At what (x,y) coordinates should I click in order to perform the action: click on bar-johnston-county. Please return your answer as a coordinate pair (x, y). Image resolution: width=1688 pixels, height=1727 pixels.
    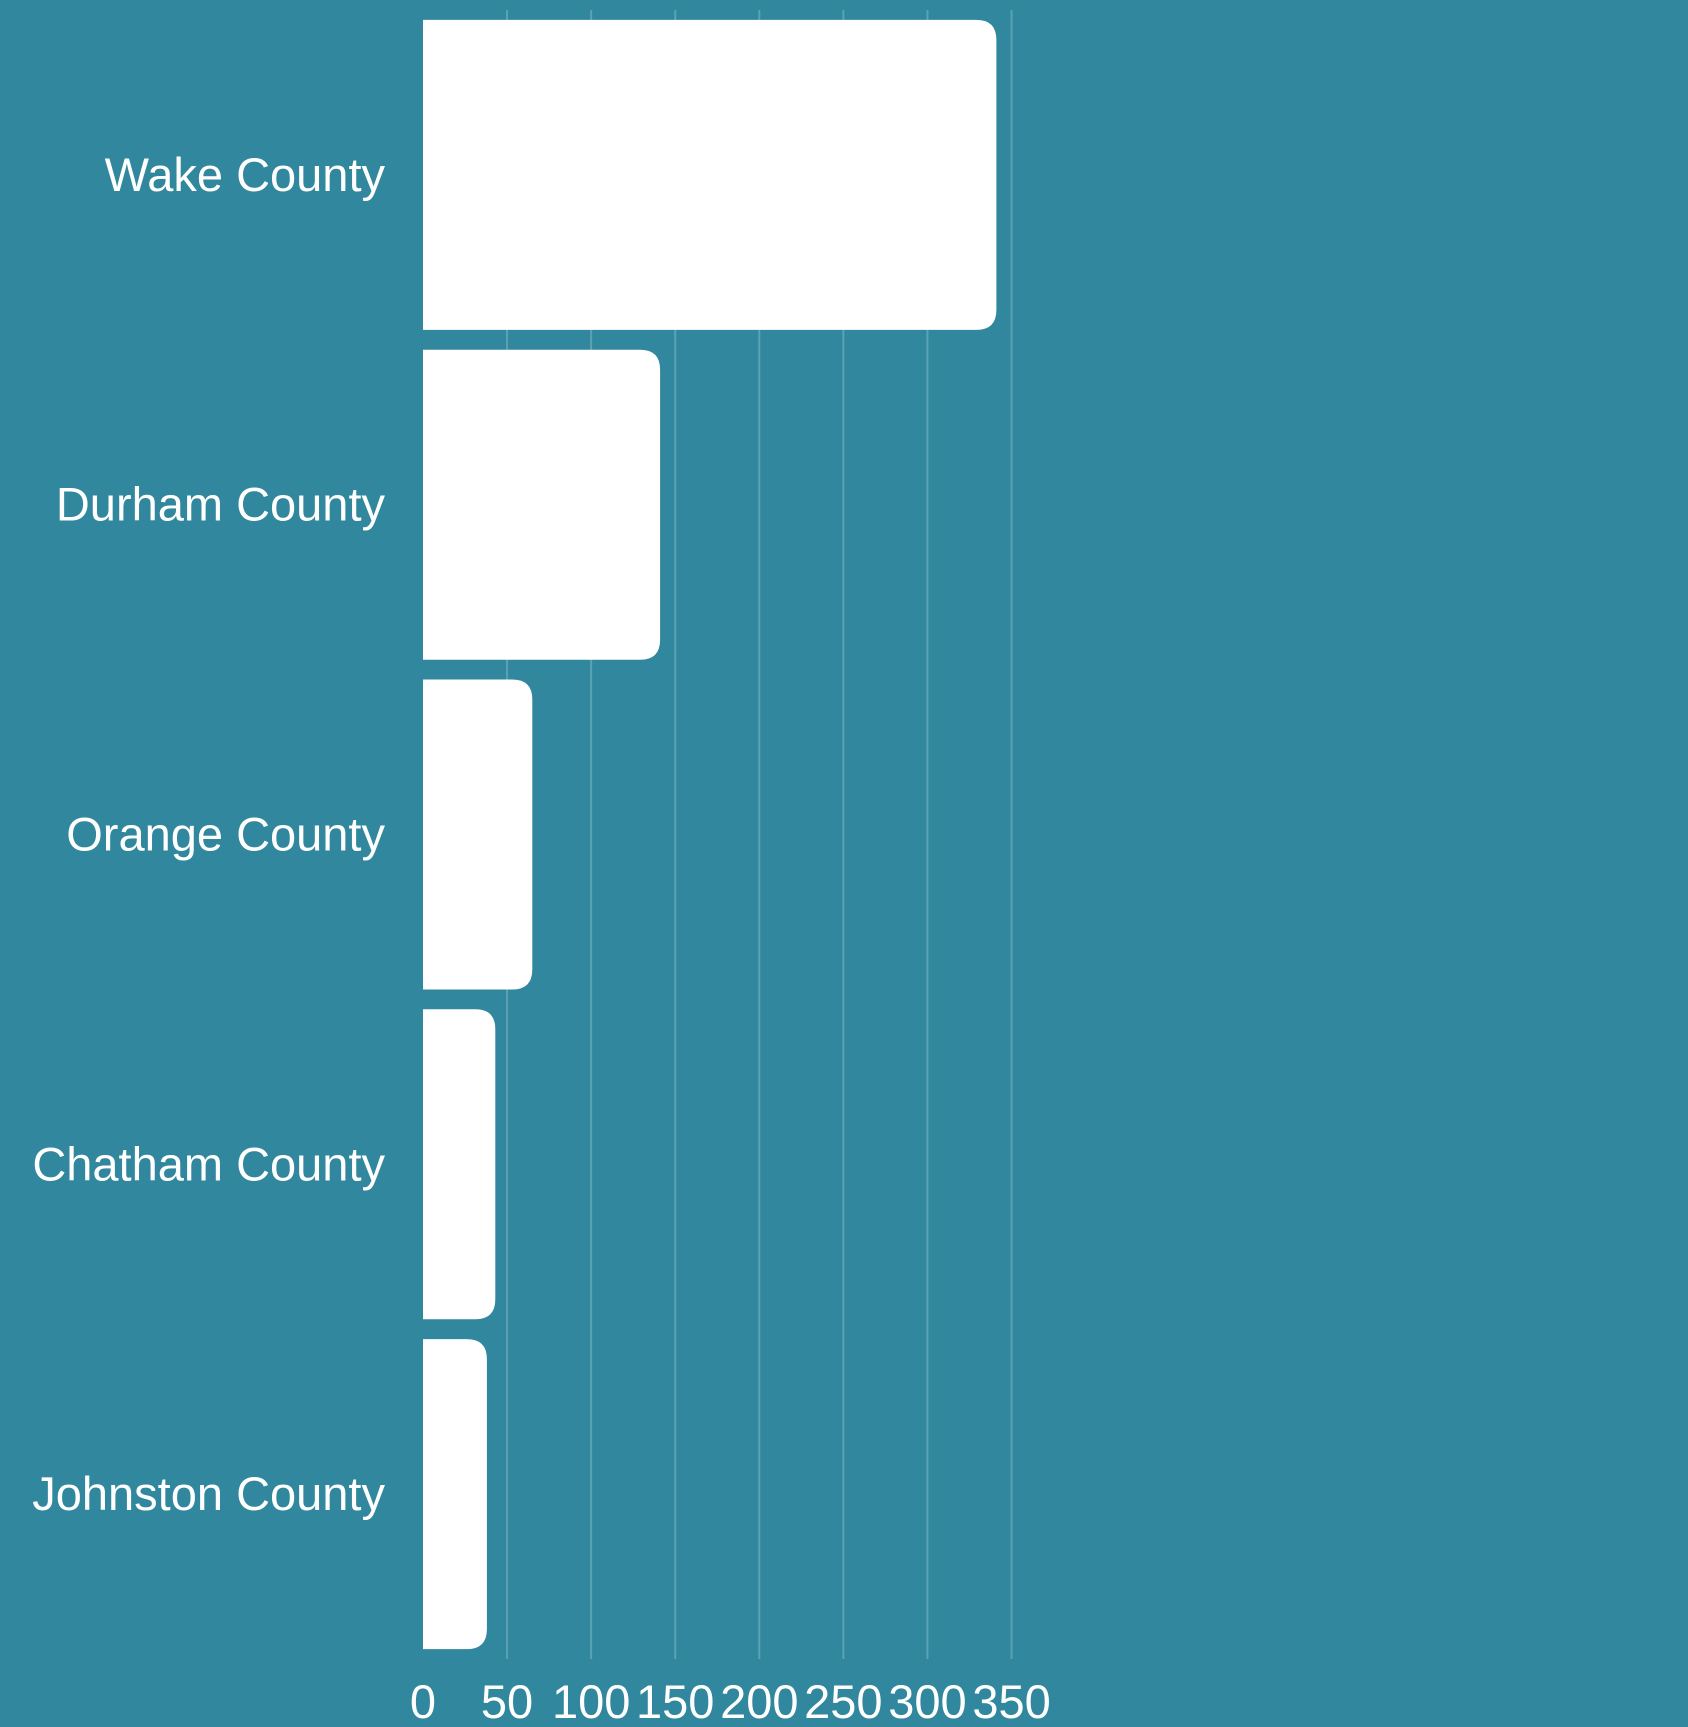
    Looking at the image, I should click on (455, 1494).